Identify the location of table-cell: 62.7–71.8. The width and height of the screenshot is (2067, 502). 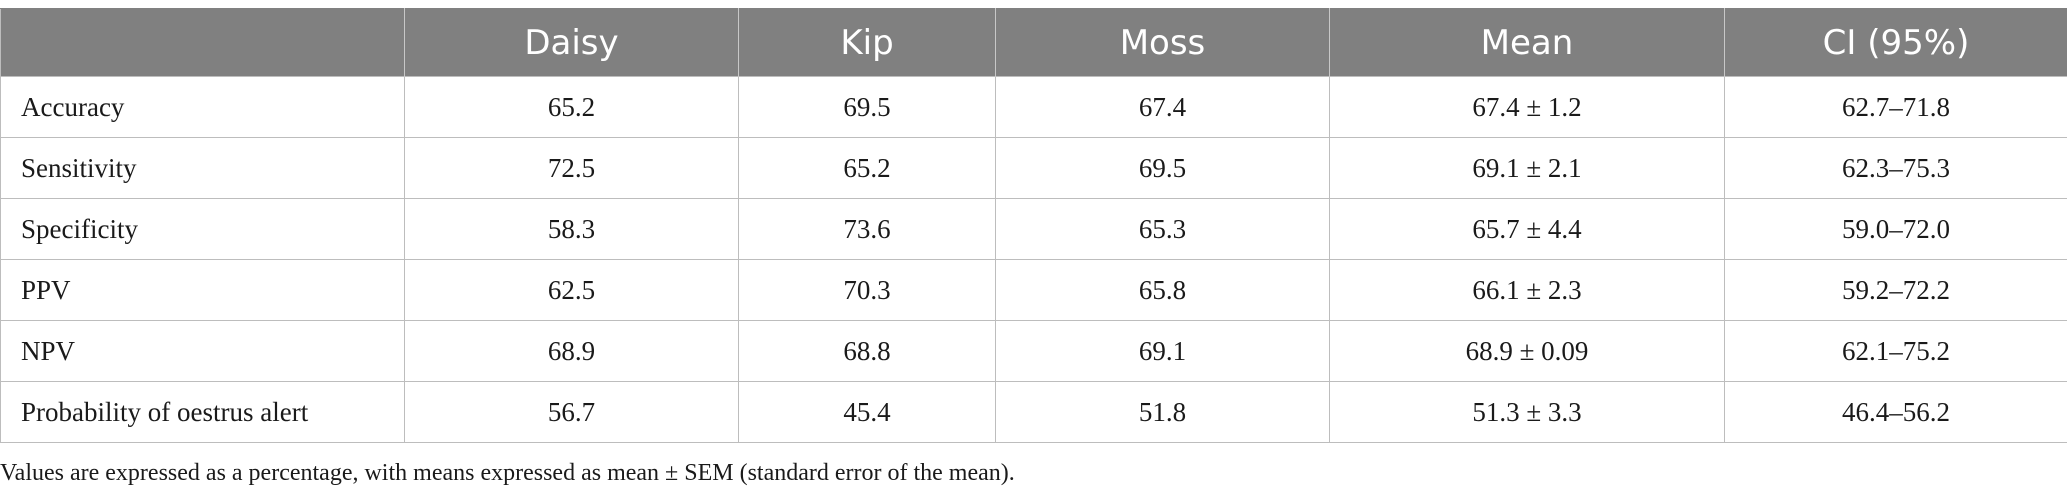
(1895, 107).